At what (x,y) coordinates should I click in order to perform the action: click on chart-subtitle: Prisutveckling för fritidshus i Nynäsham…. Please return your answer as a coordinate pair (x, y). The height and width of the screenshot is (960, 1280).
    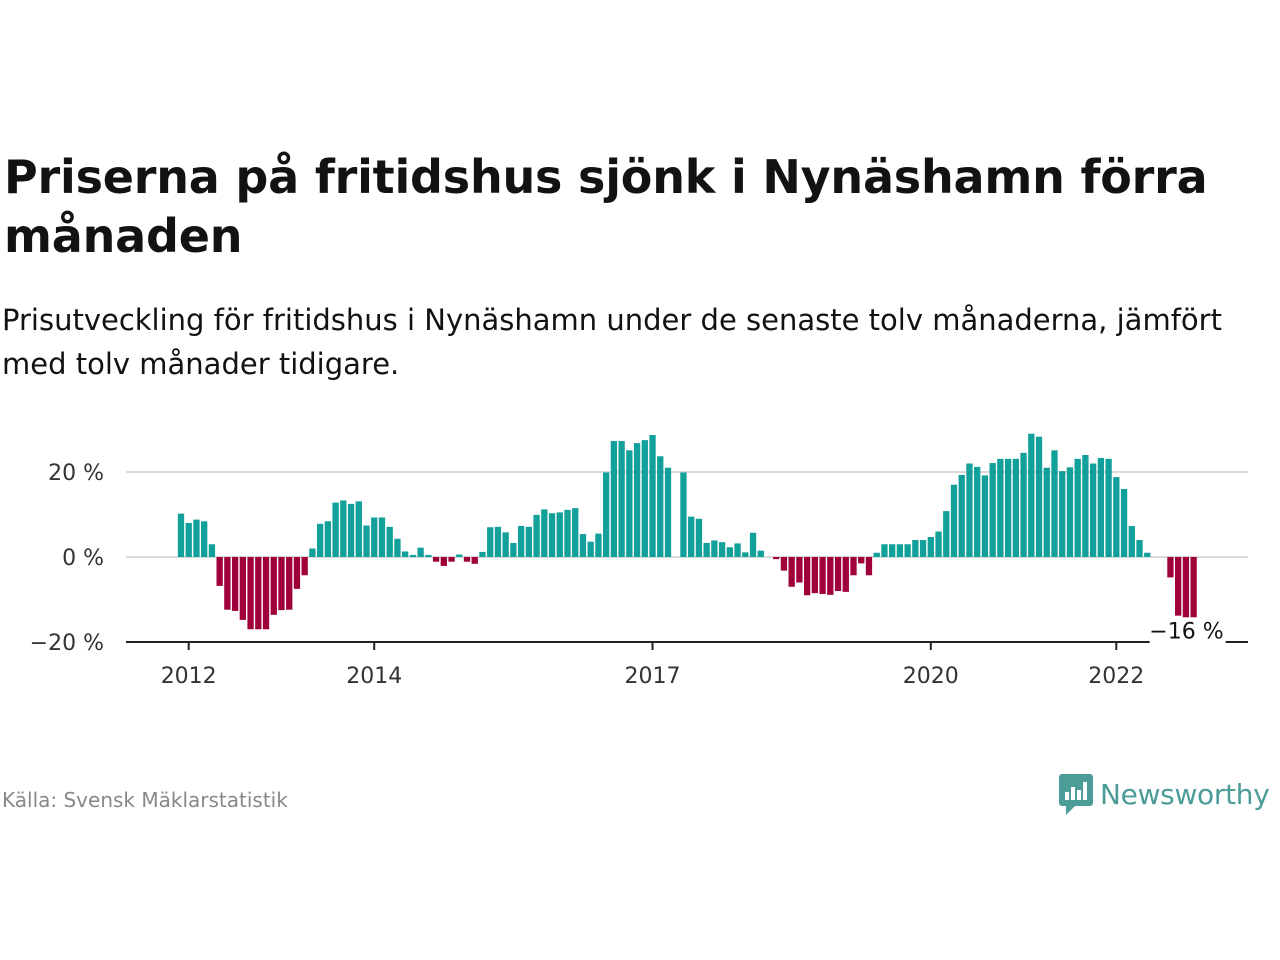
    Looking at the image, I should click on (612, 342).